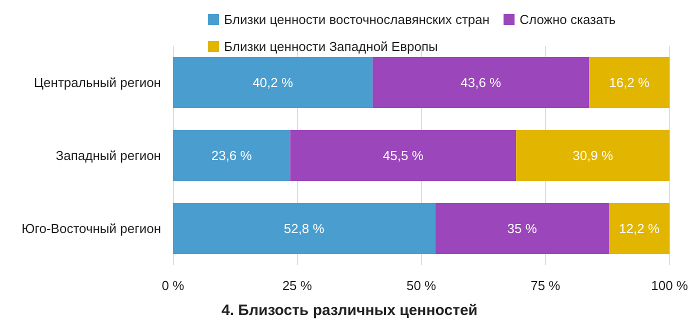 Image resolution: width=699 pixels, height=331 pixels. I want to click on data-label: 30,9 %, so click(593, 155).